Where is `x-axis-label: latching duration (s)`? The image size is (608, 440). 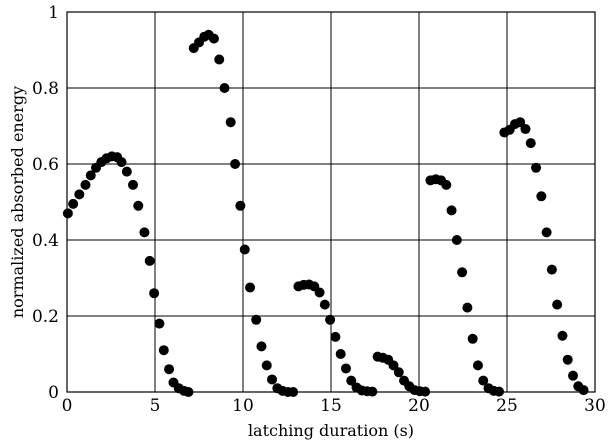 x-axis-label: latching duration (s) is located at coordinates (331, 430).